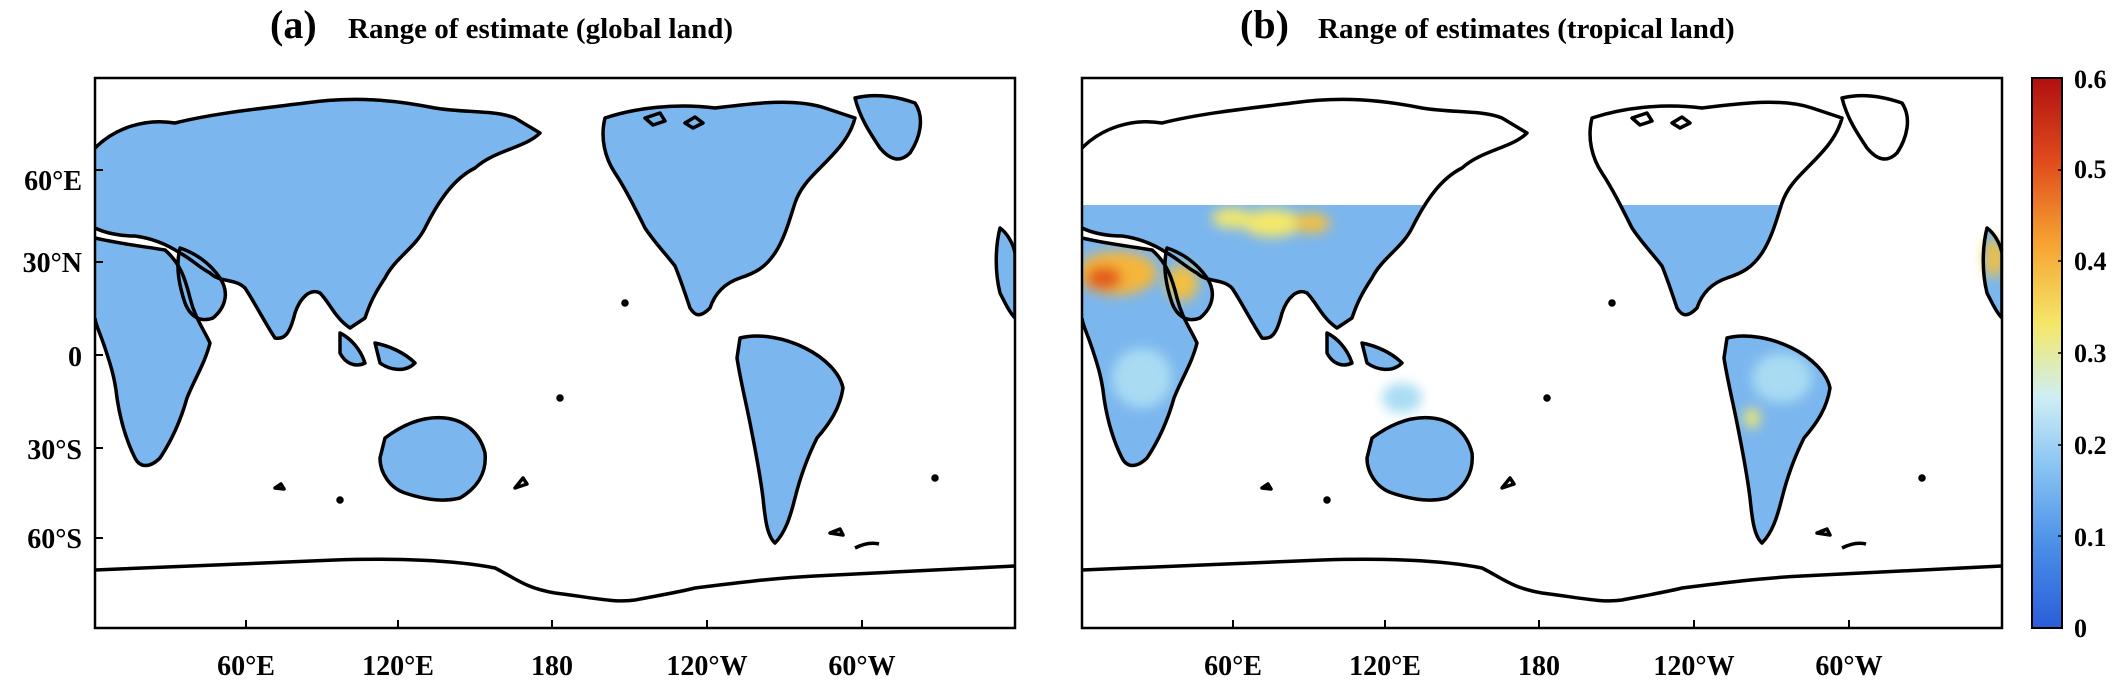 This screenshot has height=685, width=2128. I want to click on xtick-a-4: 120°W, so click(706, 666).